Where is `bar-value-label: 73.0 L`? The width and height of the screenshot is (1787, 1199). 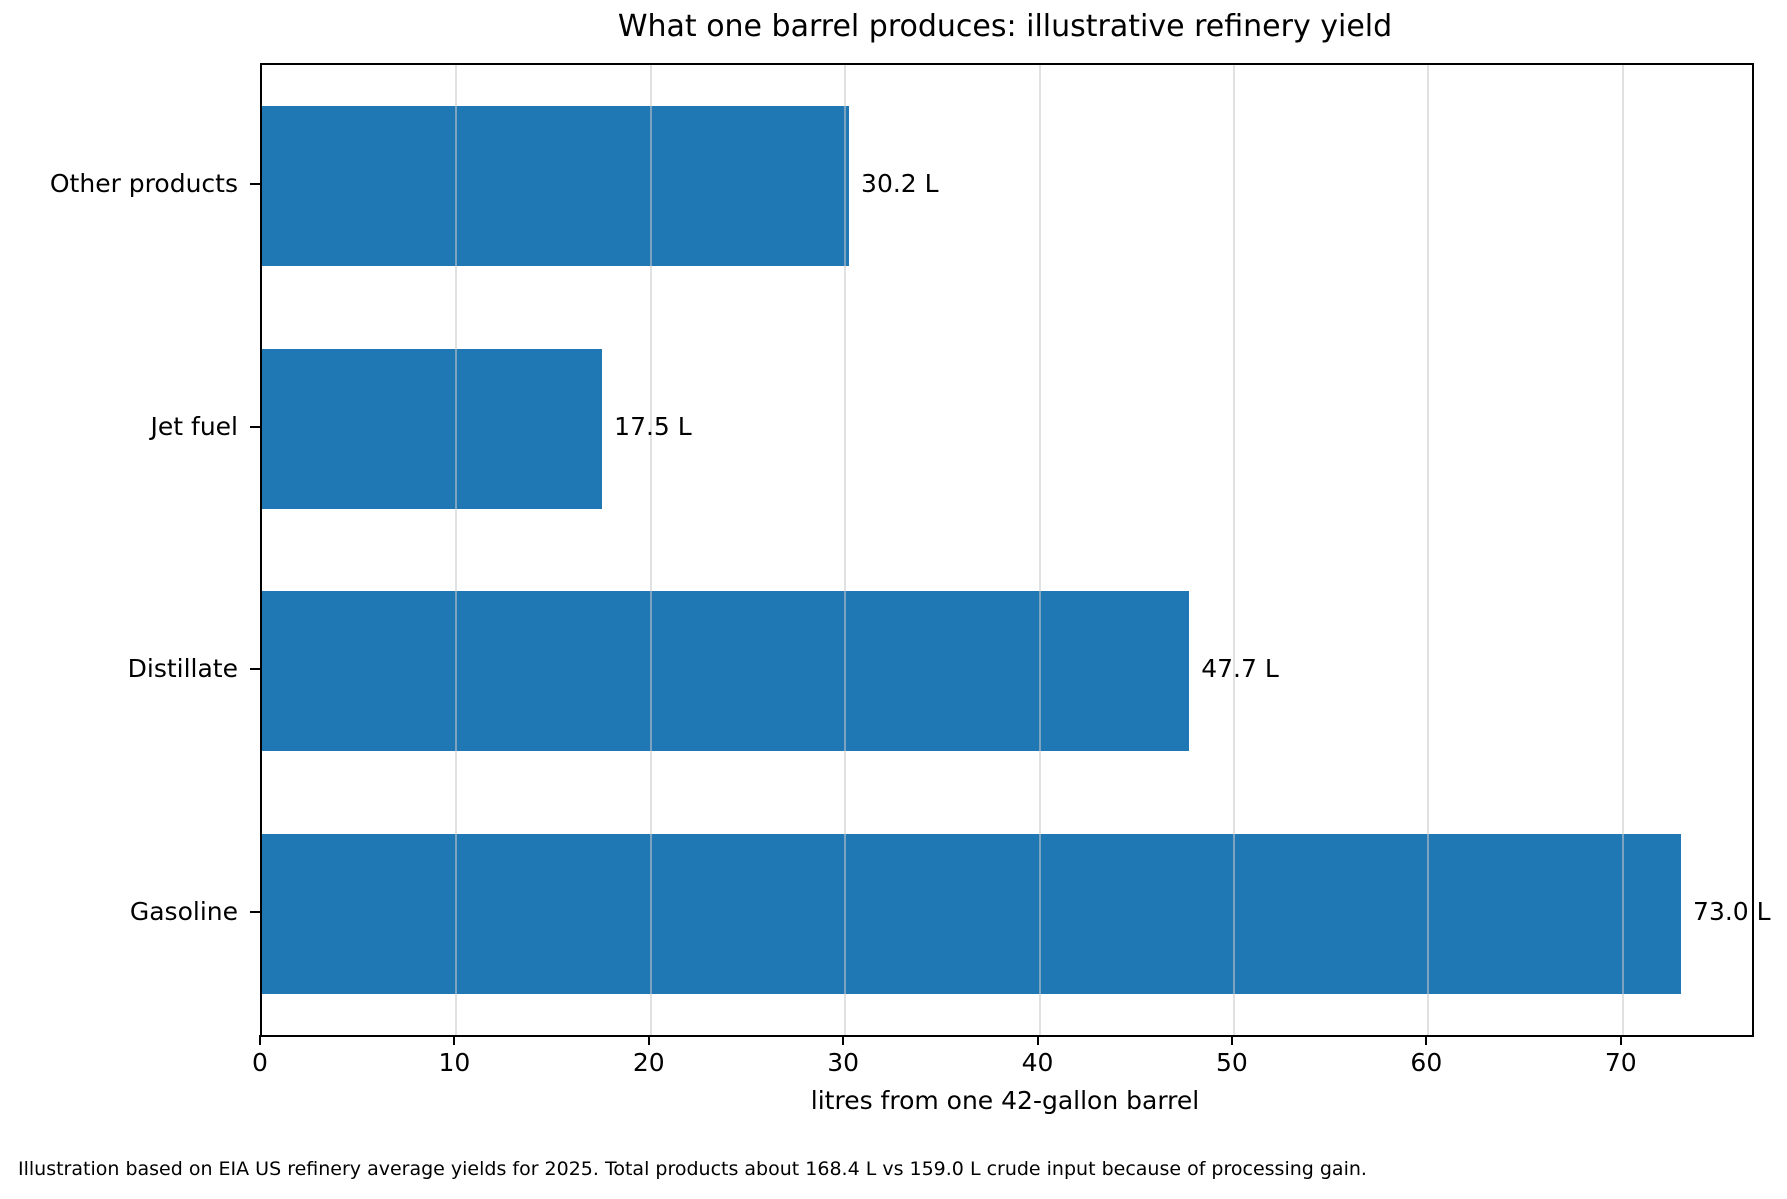
bar-value-label: 73.0 L is located at coordinates (1732, 911).